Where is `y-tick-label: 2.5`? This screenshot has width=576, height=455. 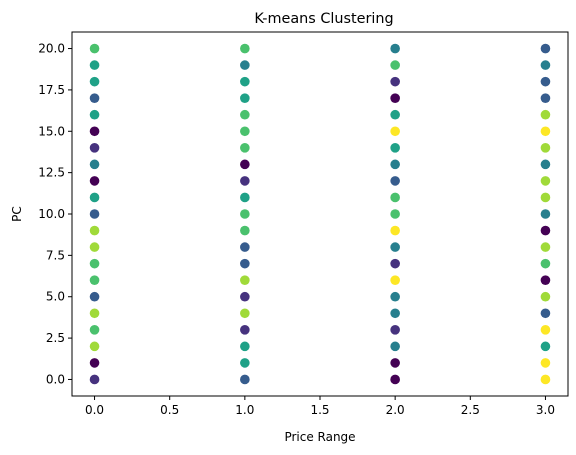
y-tick-label: 2.5 is located at coordinates (55, 338).